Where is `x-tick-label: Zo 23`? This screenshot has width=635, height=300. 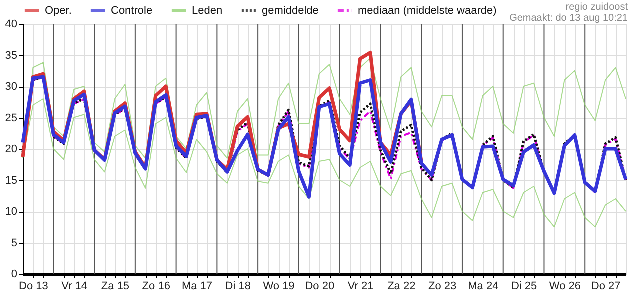 x-tick-label: Zo 23 is located at coordinates (442, 286).